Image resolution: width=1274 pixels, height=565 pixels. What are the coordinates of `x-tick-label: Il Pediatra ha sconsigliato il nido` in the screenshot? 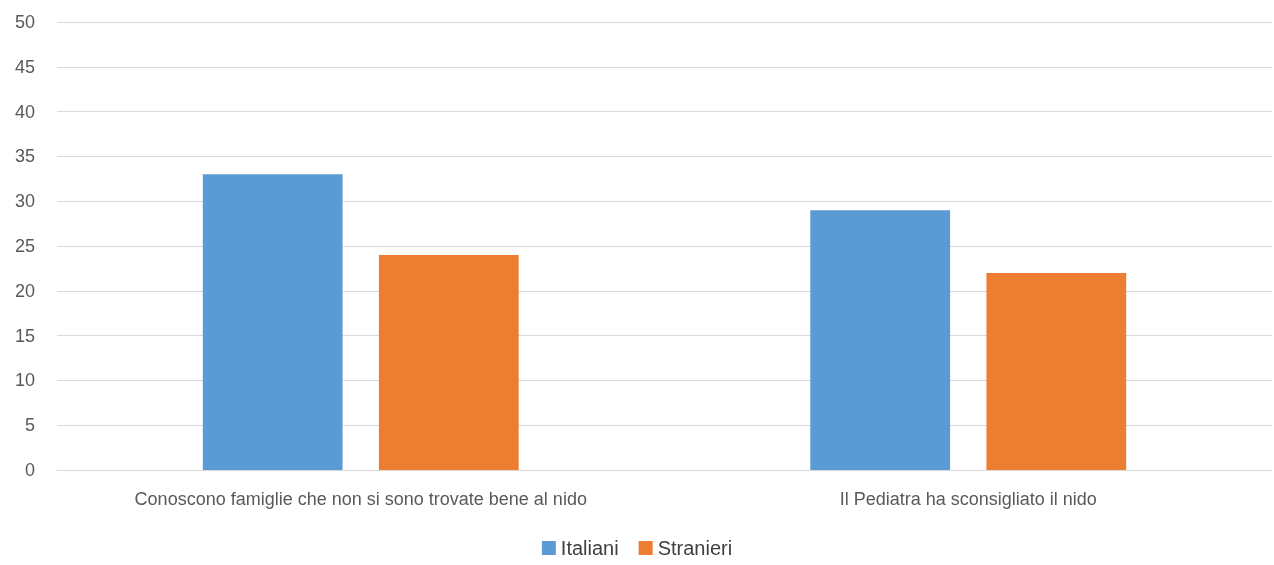 It's located at (968, 499).